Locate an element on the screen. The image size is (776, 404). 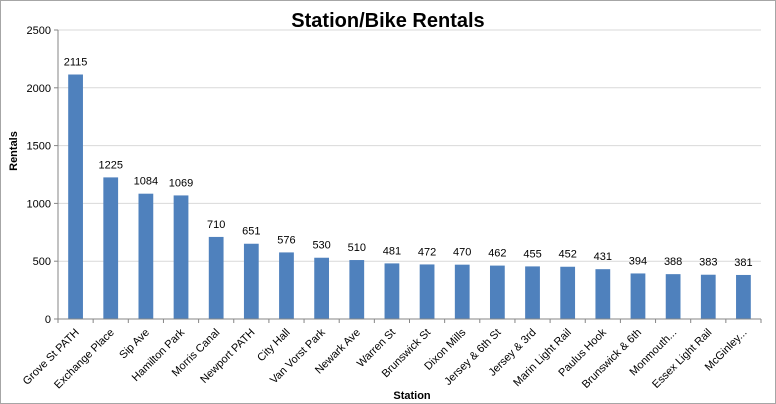
data-label: 481 is located at coordinates (392, 251).